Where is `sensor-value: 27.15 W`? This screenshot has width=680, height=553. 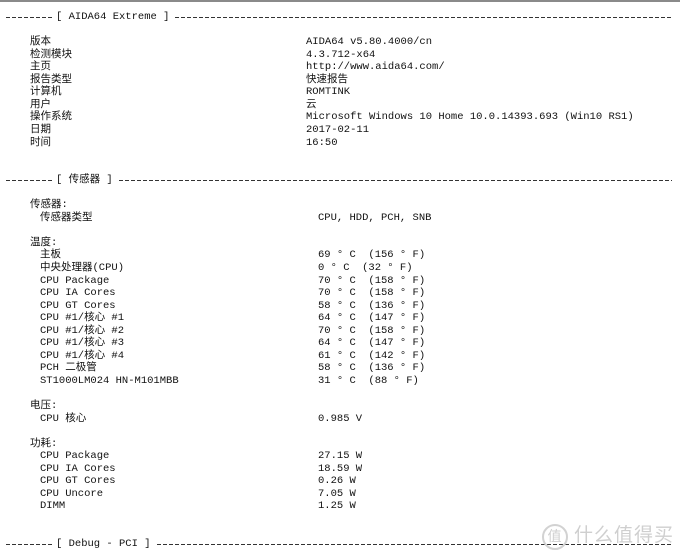
sensor-value: 27.15 W is located at coordinates (340, 456).